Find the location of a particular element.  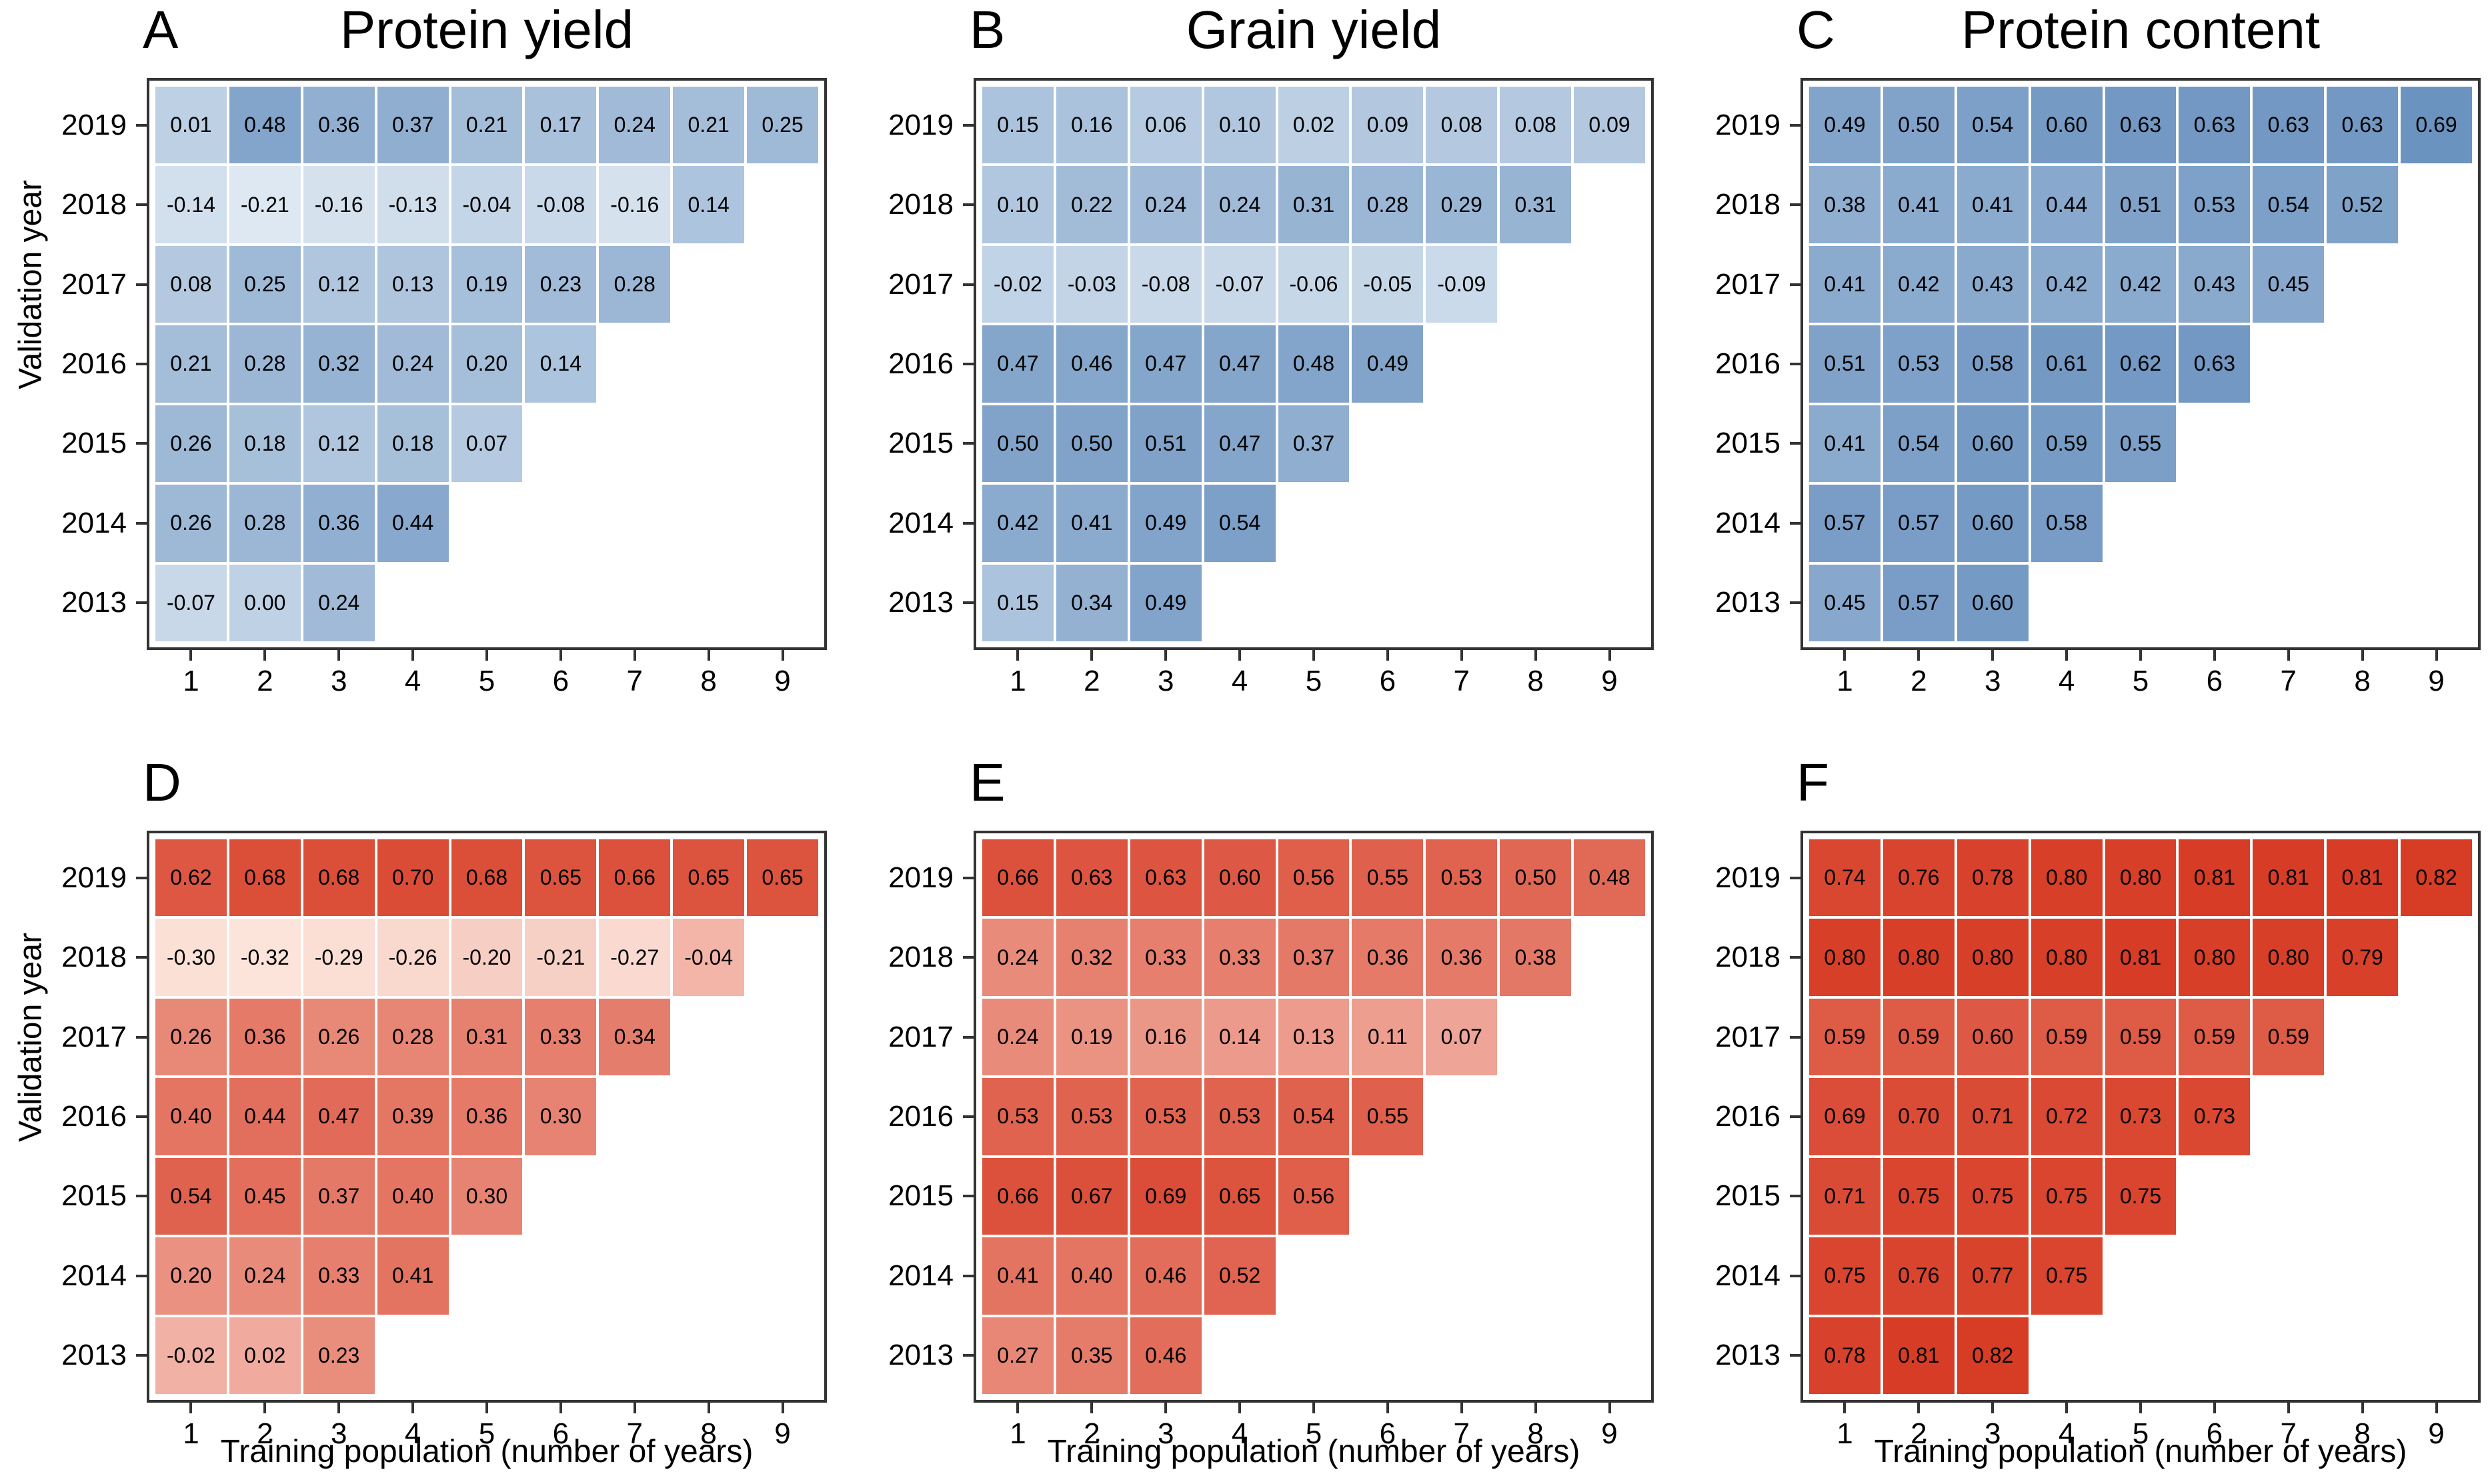

heatmap-cell: 0.53 is located at coordinates (1461, 878).